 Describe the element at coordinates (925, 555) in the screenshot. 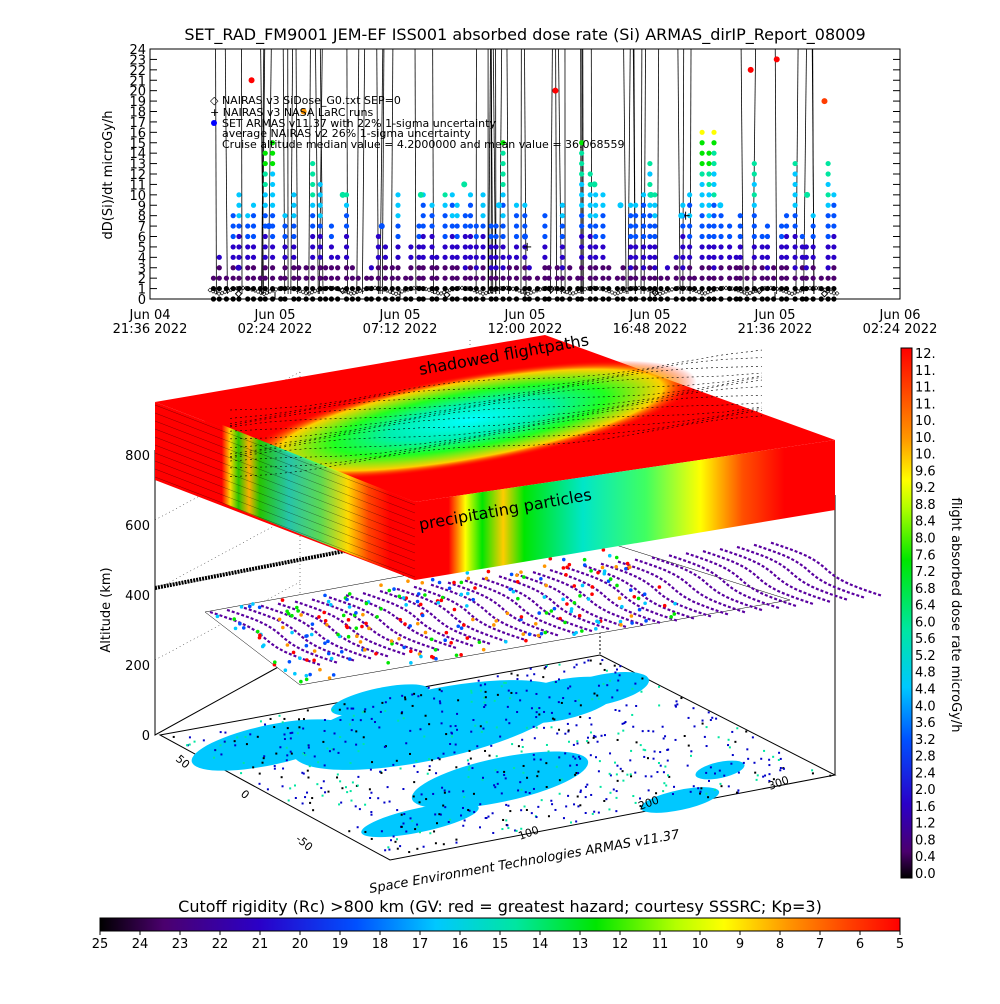

I see `dose-colorbar-tick-label: 7.6` at that location.